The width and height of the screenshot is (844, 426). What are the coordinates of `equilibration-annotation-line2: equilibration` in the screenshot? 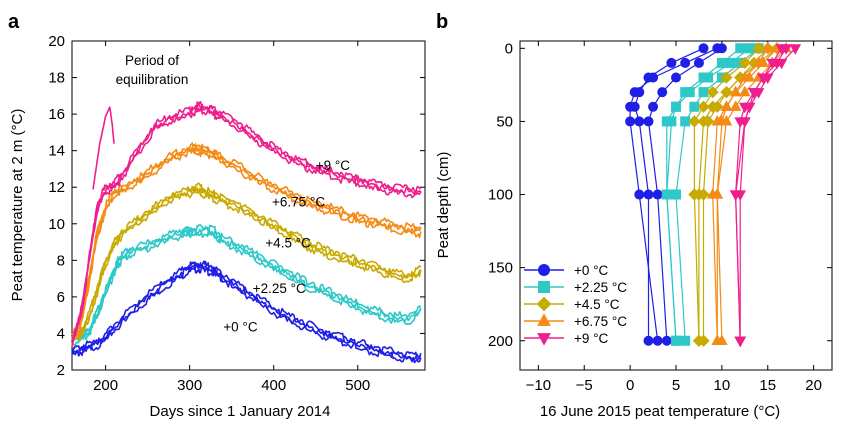 It's located at (152, 79).